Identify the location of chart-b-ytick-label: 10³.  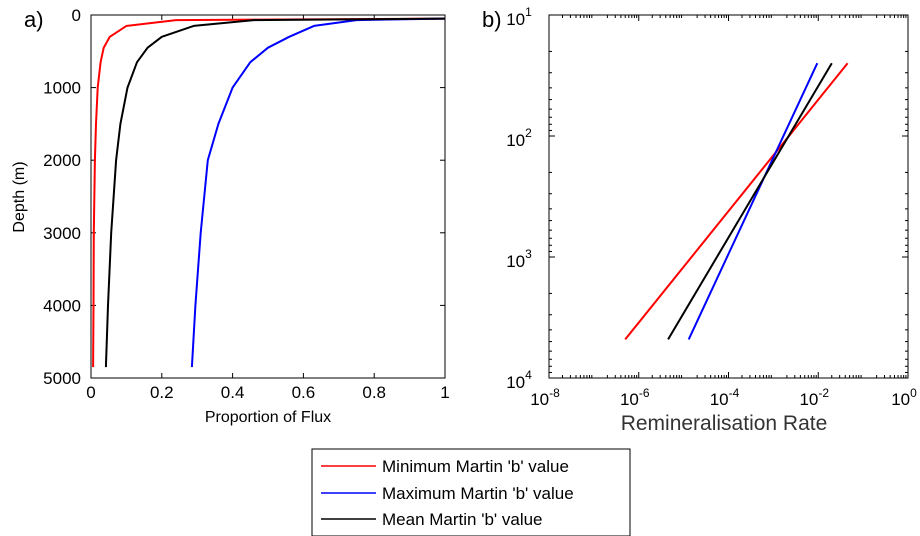
(519, 259).